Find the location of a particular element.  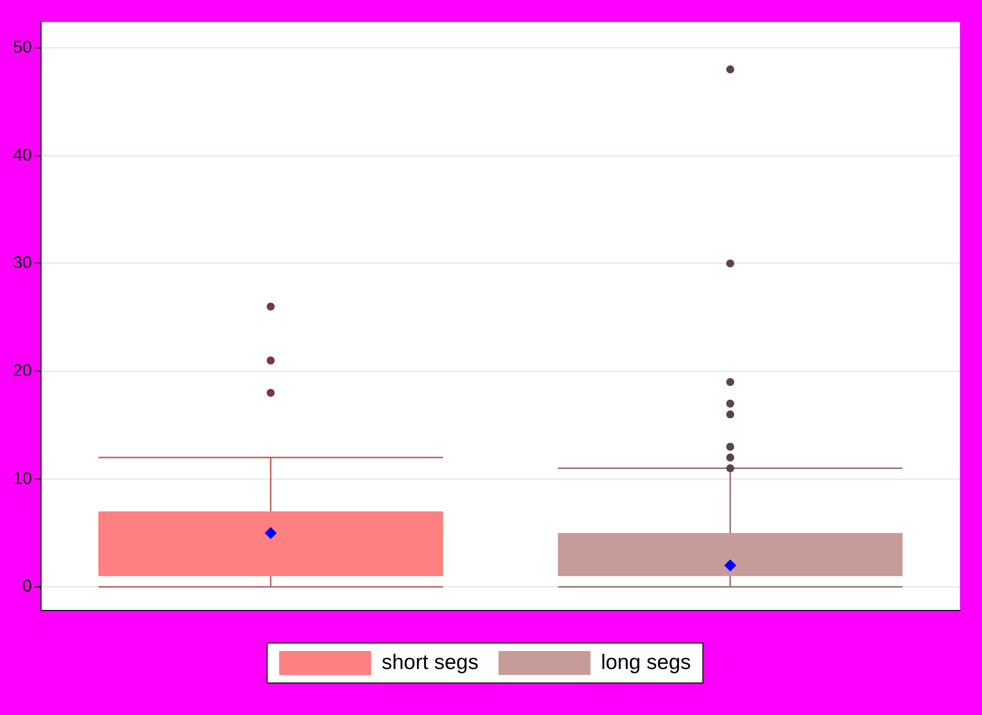

y-tick-label: 0 is located at coordinates (27, 586).